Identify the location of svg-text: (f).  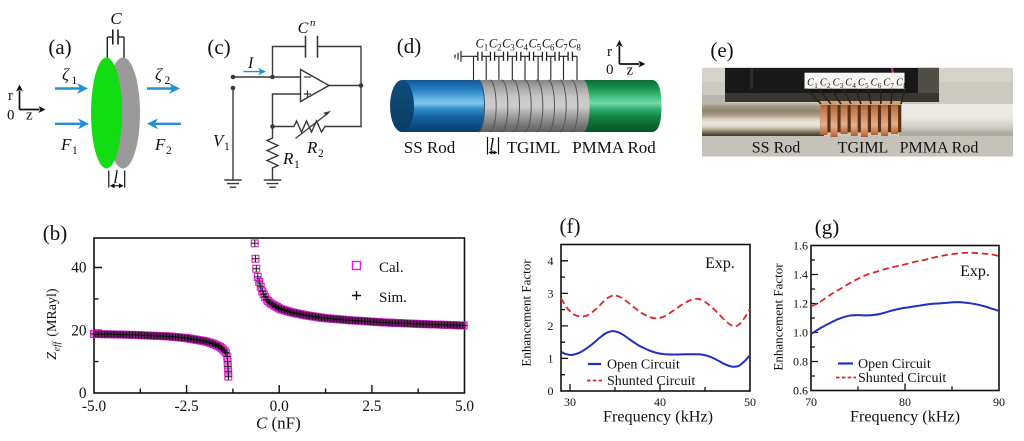
(570, 226).